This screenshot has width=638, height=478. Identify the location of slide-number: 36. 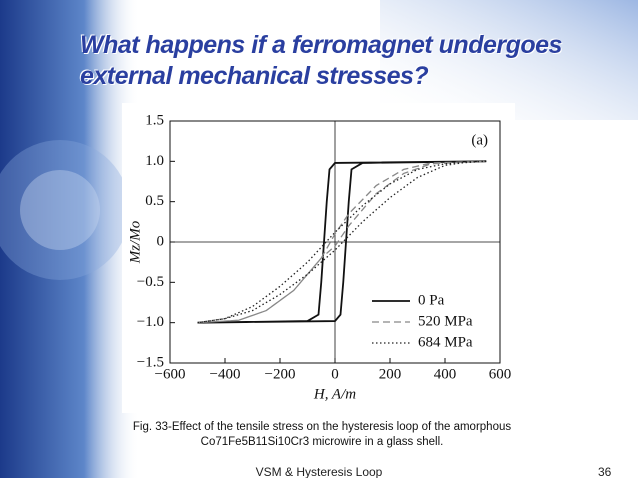
(605, 471).